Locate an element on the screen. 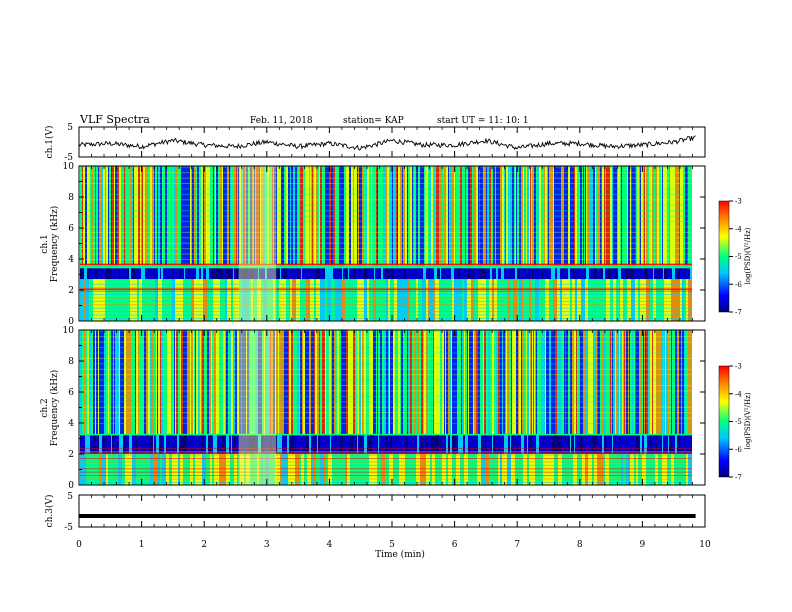 The height and width of the screenshot is (612, 792). xtick-label: 4 is located at coordinates (330, 545).